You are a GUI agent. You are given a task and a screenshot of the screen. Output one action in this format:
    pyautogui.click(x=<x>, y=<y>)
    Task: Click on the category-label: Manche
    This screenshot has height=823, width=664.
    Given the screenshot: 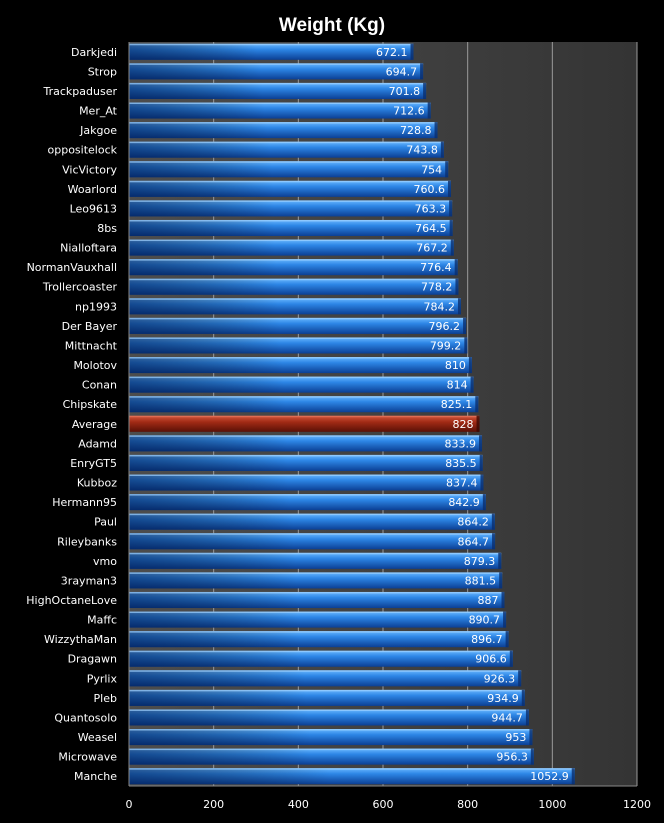 What is the action you would take?
    pyautogui.click(x=95, y=776)
    